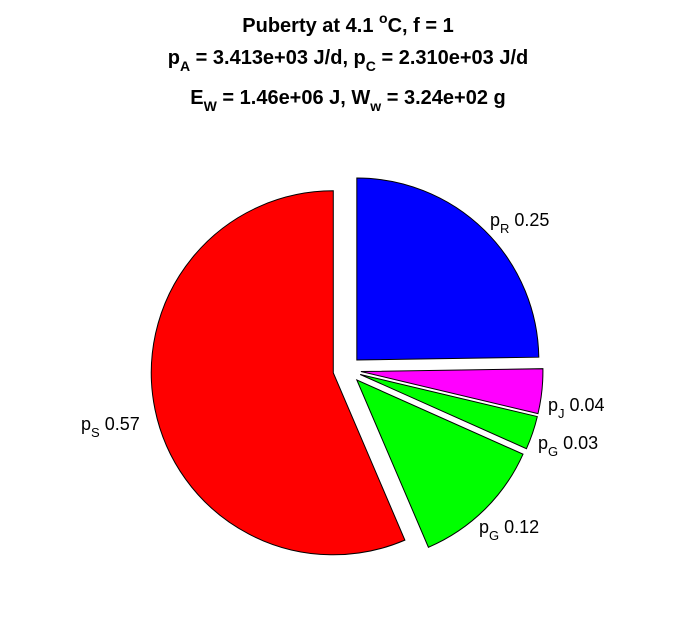  I want to click on slice-pG-small, so click(449, 412).